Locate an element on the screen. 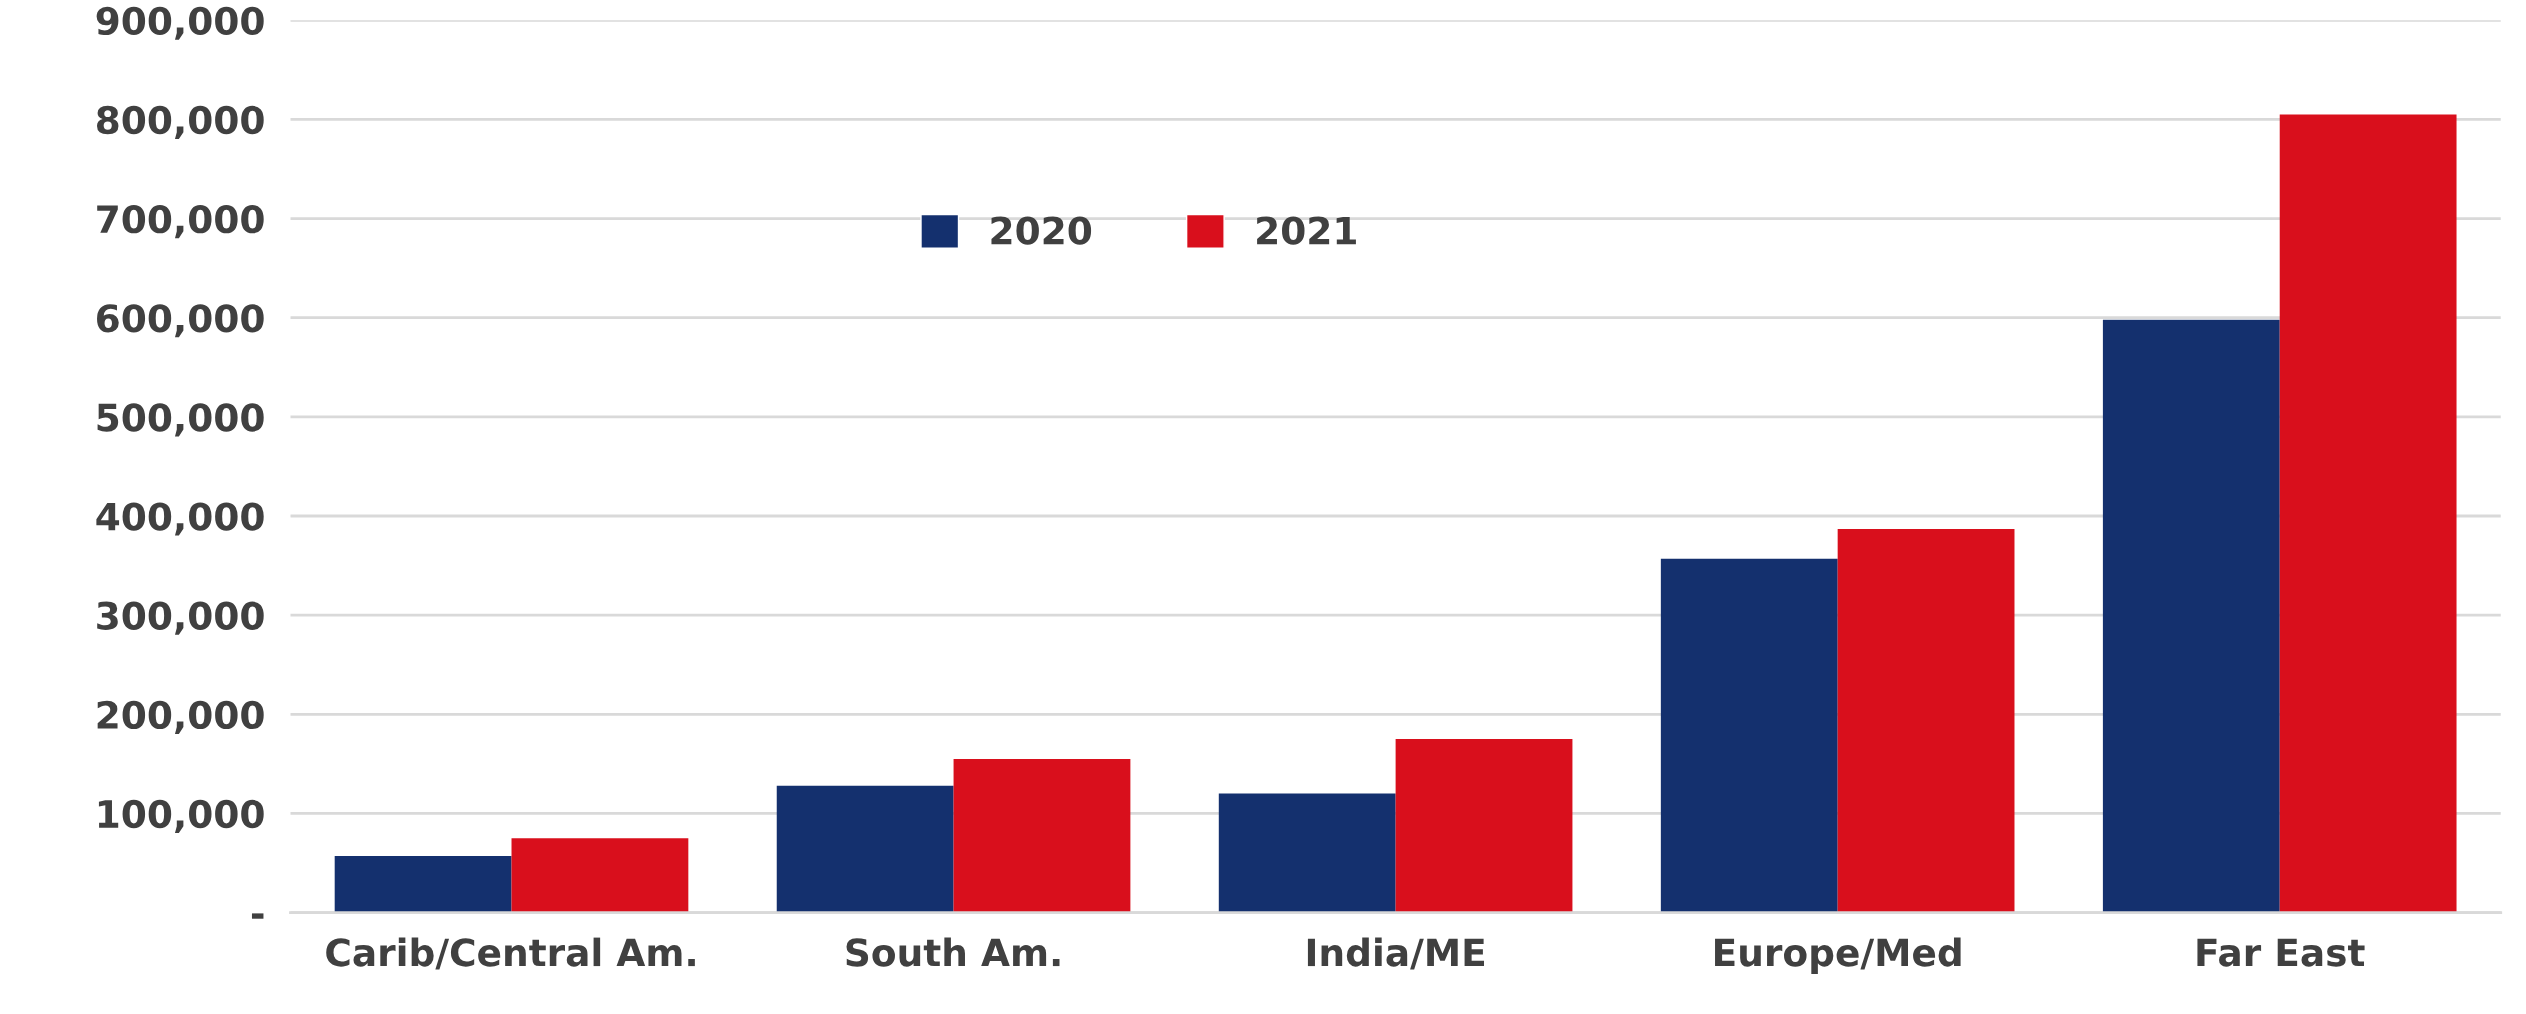 The height and width of the screenshot is (1014, 2526). y-tick-label: 300,000 is located at coordinates (180, 618).